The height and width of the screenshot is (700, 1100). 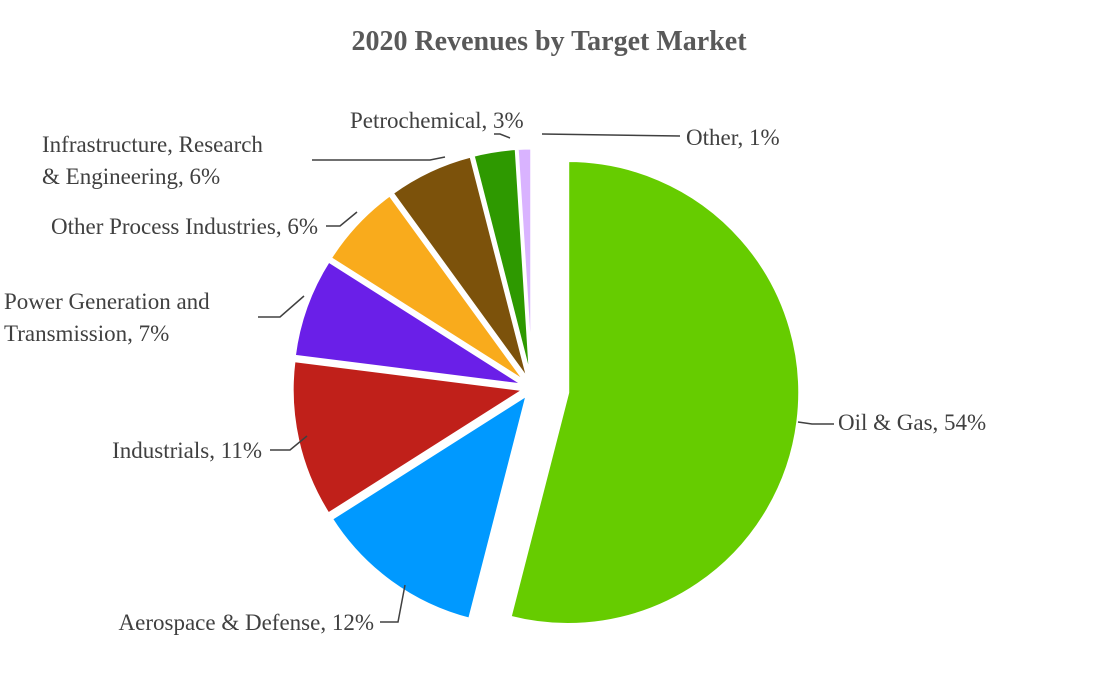 I want to click on data-label: Other Process Industries, 6%, so click(x=184, y=226).